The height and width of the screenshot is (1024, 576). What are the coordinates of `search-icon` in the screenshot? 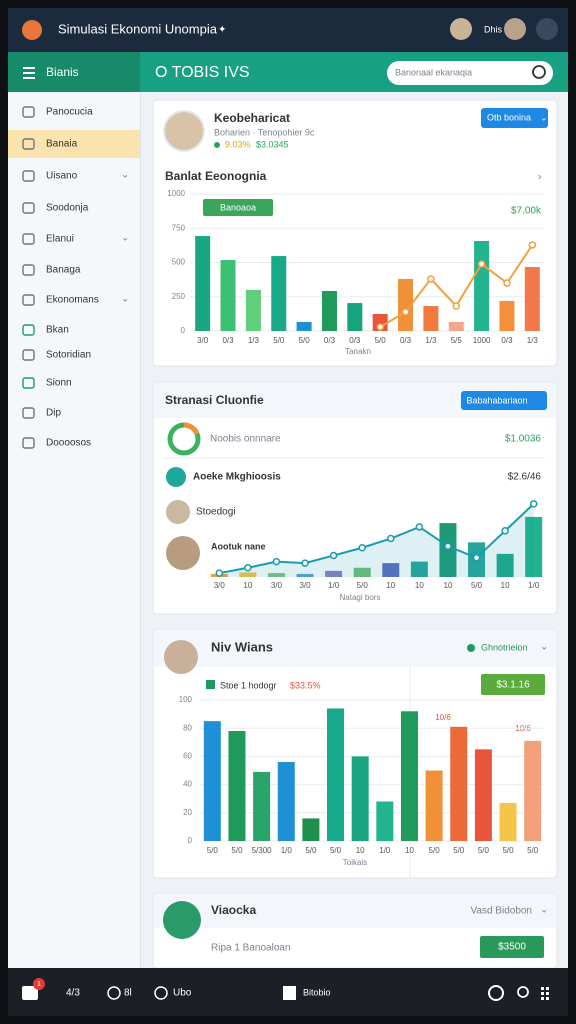 It's located at (539, 72).